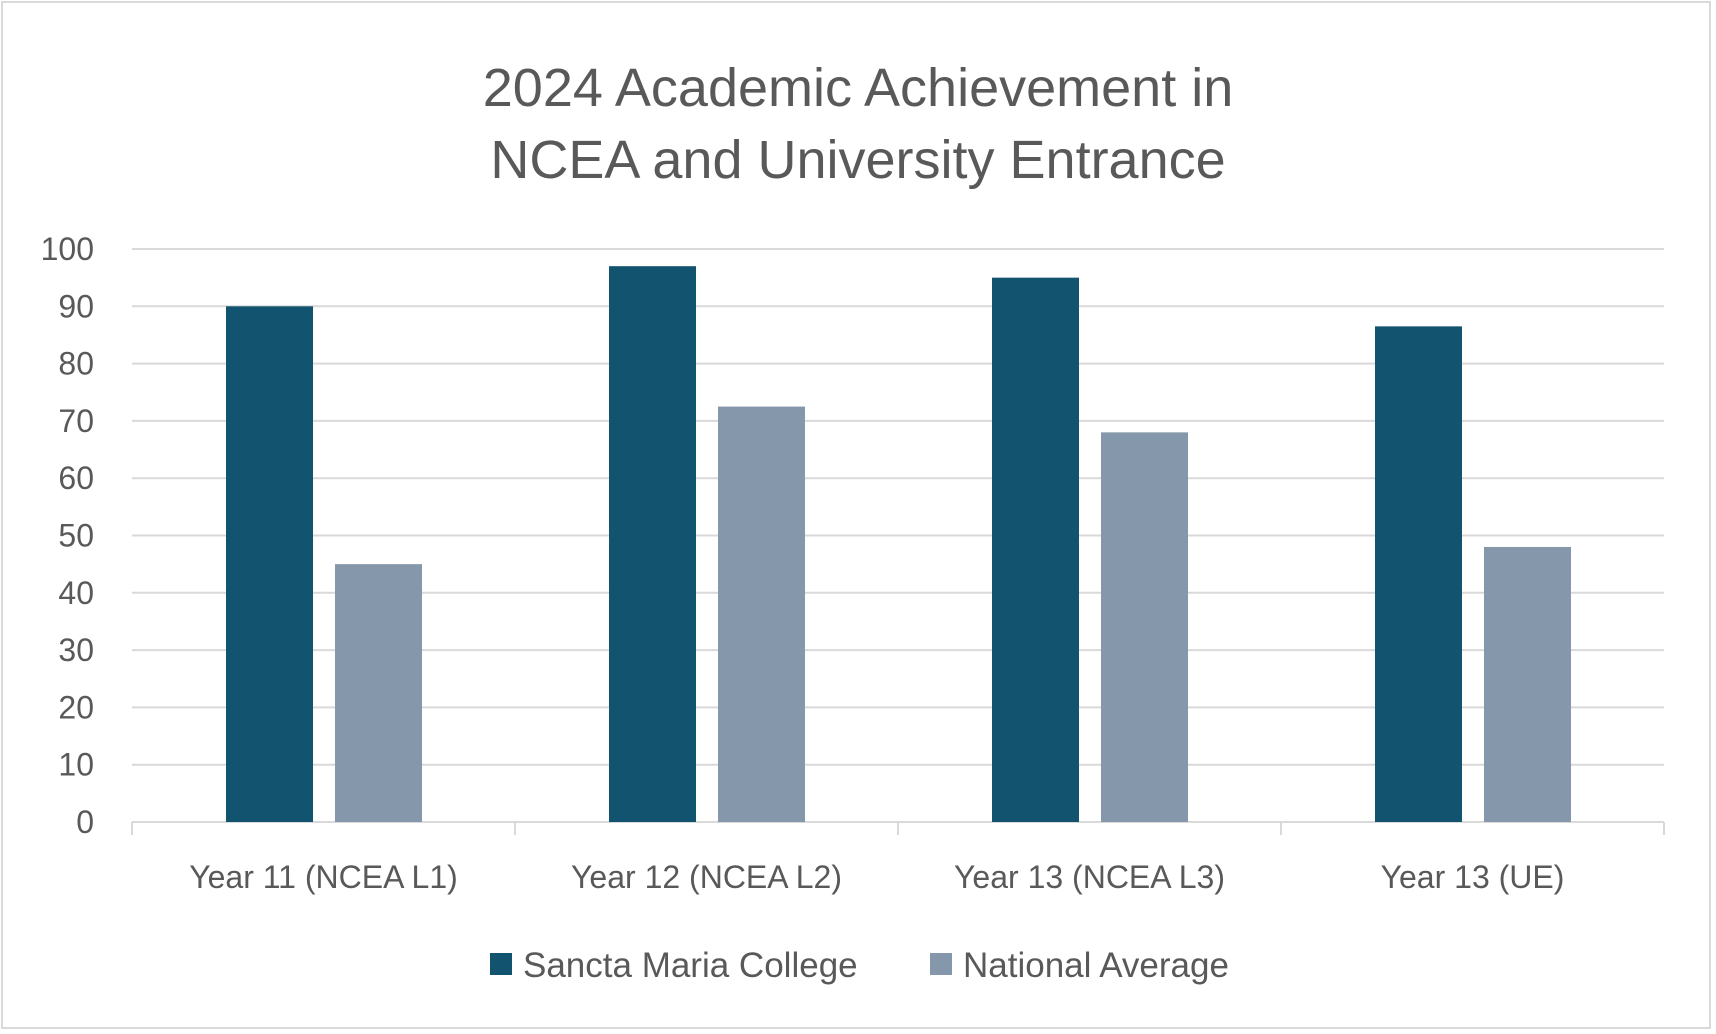 The width and height of the screenshot is (1716, 1034). Describe the element at coordinates (1089, 877) in the screenshot. I see `category-label: Year 13 (NCEA L3)` at that location.